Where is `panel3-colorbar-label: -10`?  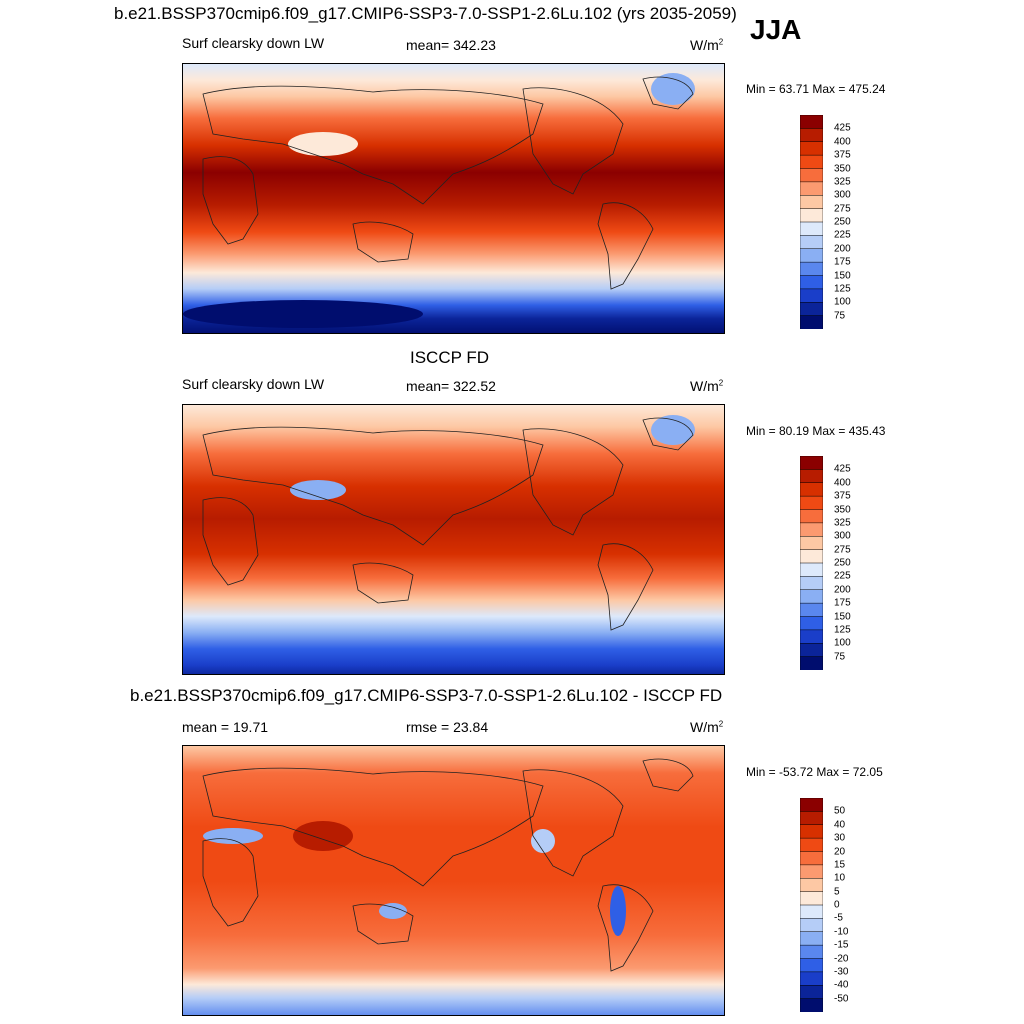
panel3-colorbar-label: -10 is located at coordinates (841, 932).